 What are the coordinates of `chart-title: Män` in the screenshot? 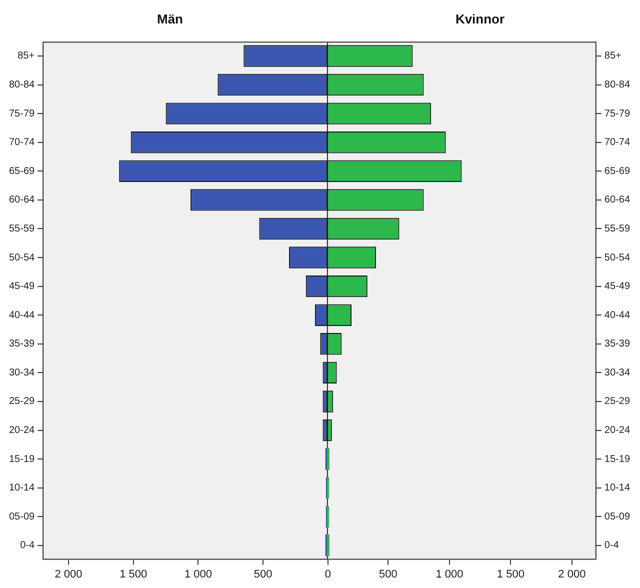 It's located at (170, 18).